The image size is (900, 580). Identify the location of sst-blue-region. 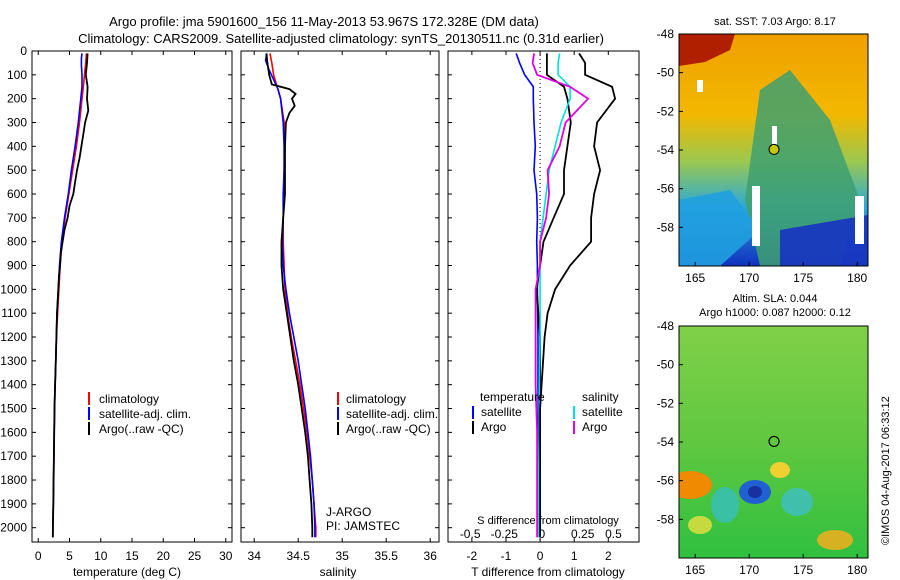
(719, 228).